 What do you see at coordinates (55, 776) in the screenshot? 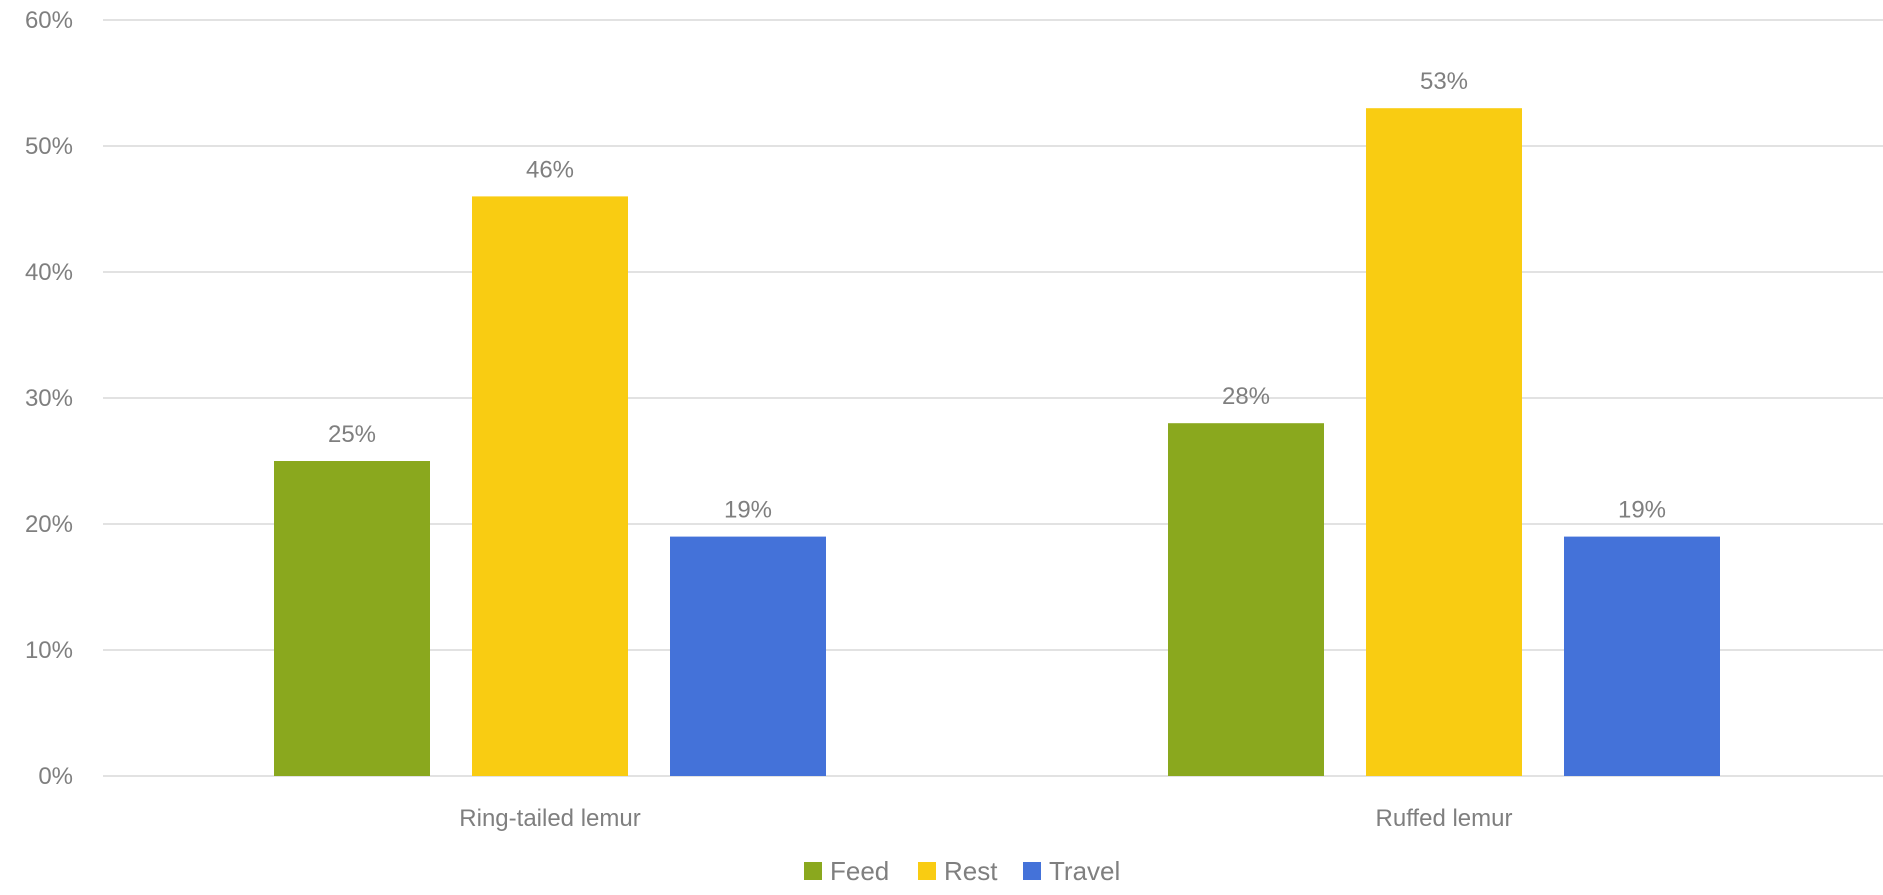
I see `y-tick-label: 0%` at bounding box center [55, 776].